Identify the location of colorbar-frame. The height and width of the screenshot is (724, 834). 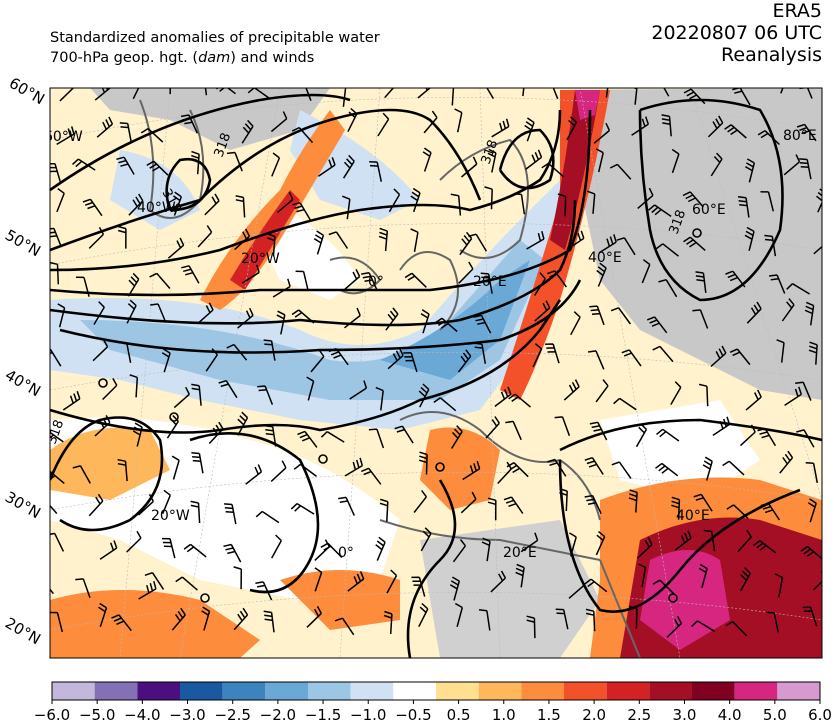
(436, 691).